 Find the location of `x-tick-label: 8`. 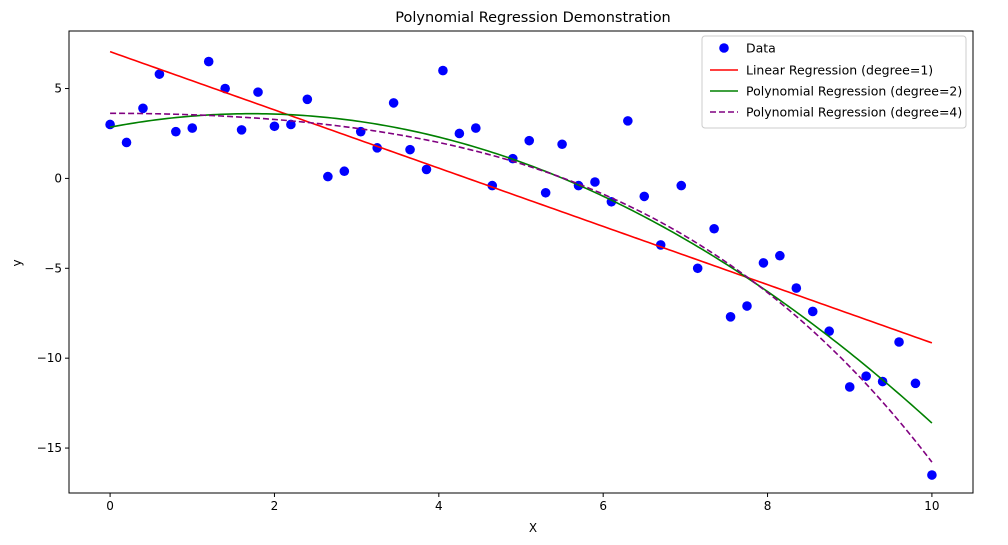

x-tick-label: 8 is located at coordinates (768, 506).